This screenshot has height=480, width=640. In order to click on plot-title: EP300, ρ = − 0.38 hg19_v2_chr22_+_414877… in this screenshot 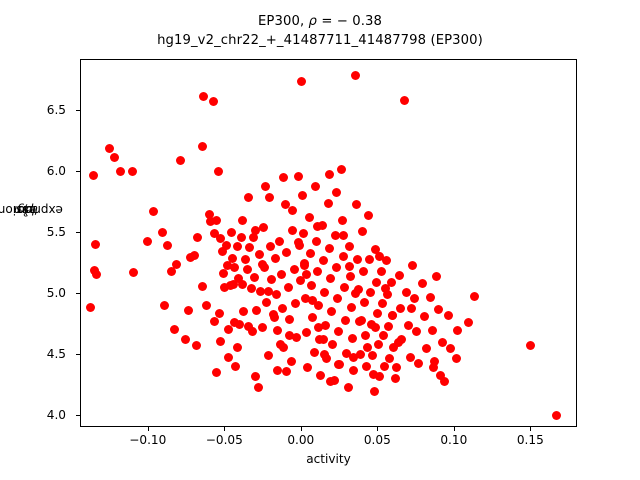, I will do `click(320, 31)`.